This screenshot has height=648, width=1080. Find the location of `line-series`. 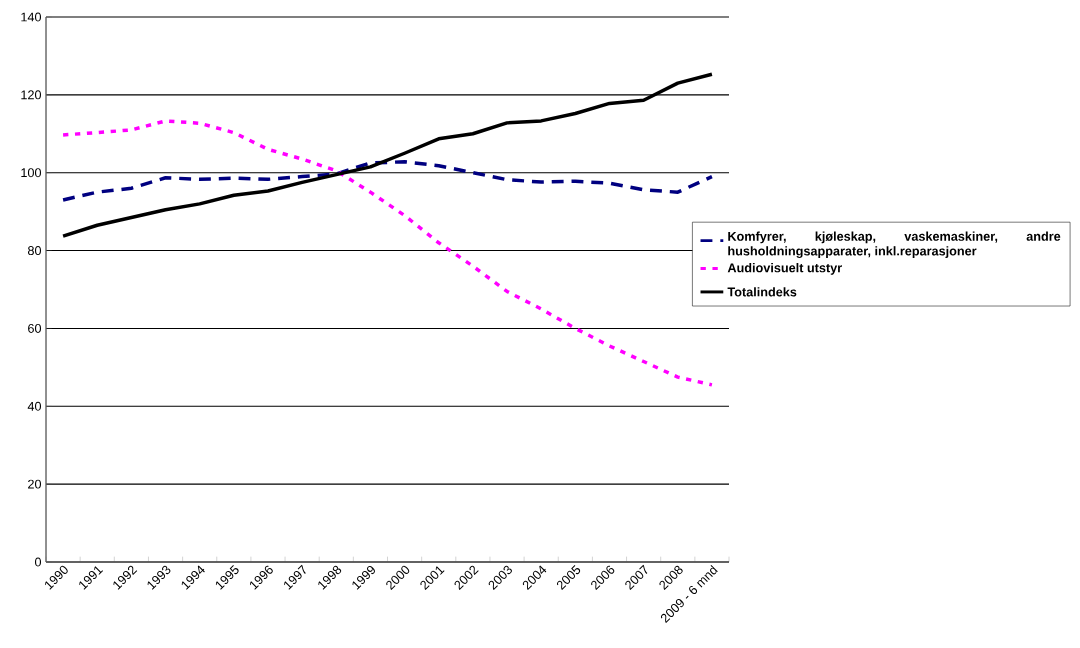

line-series is located at coordinates (387, 181).